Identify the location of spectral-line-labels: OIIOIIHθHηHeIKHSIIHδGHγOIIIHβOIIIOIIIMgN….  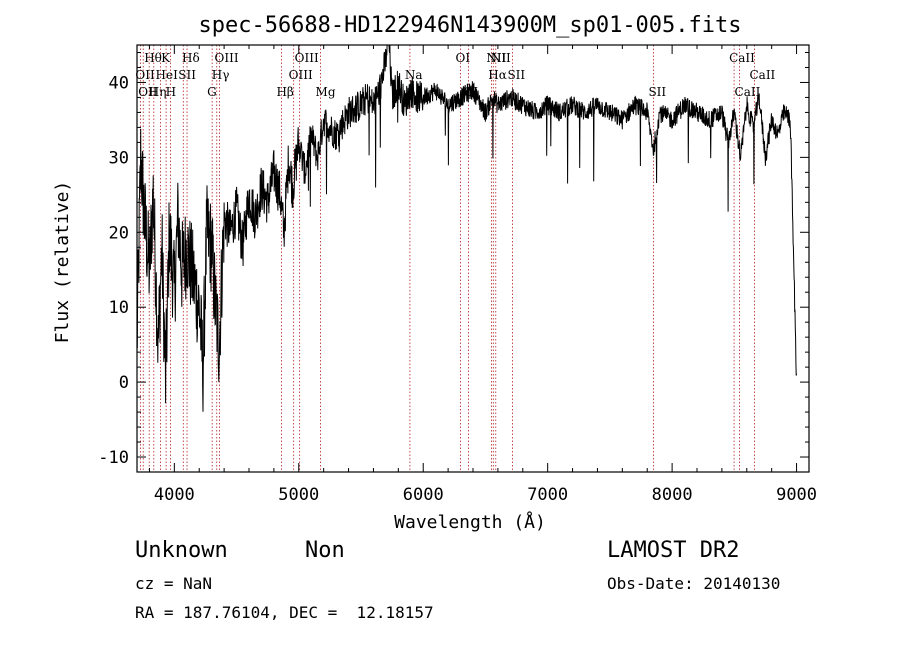
(455, 75).